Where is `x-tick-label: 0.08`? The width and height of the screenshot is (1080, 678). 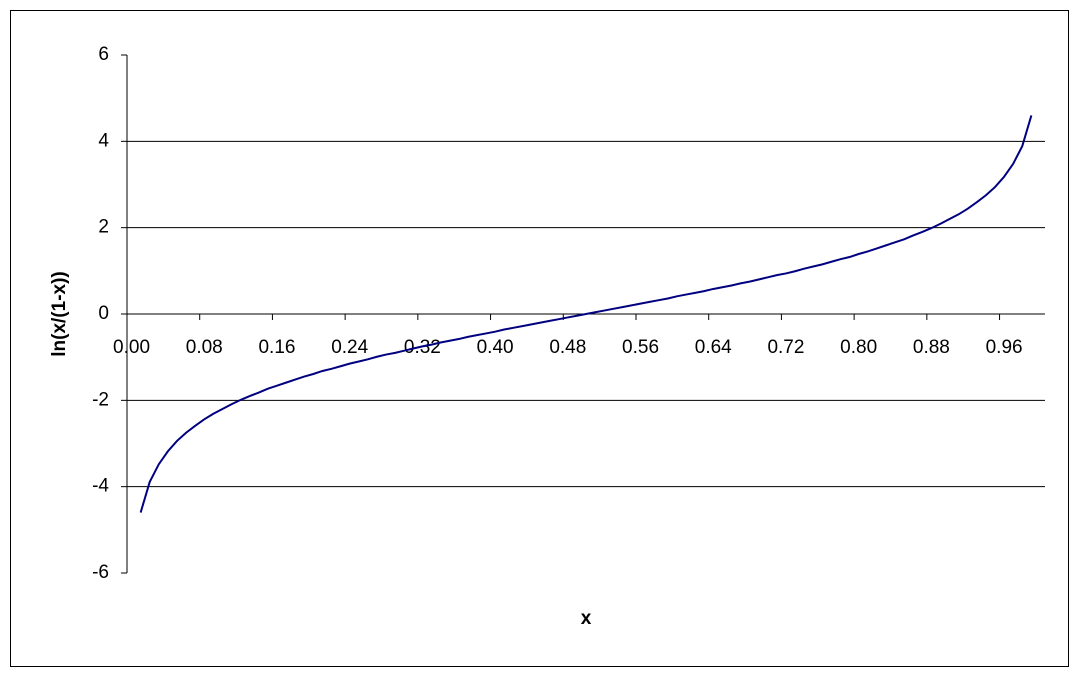 x-tick-label: 0.08 is located at coordinates (204, 347).